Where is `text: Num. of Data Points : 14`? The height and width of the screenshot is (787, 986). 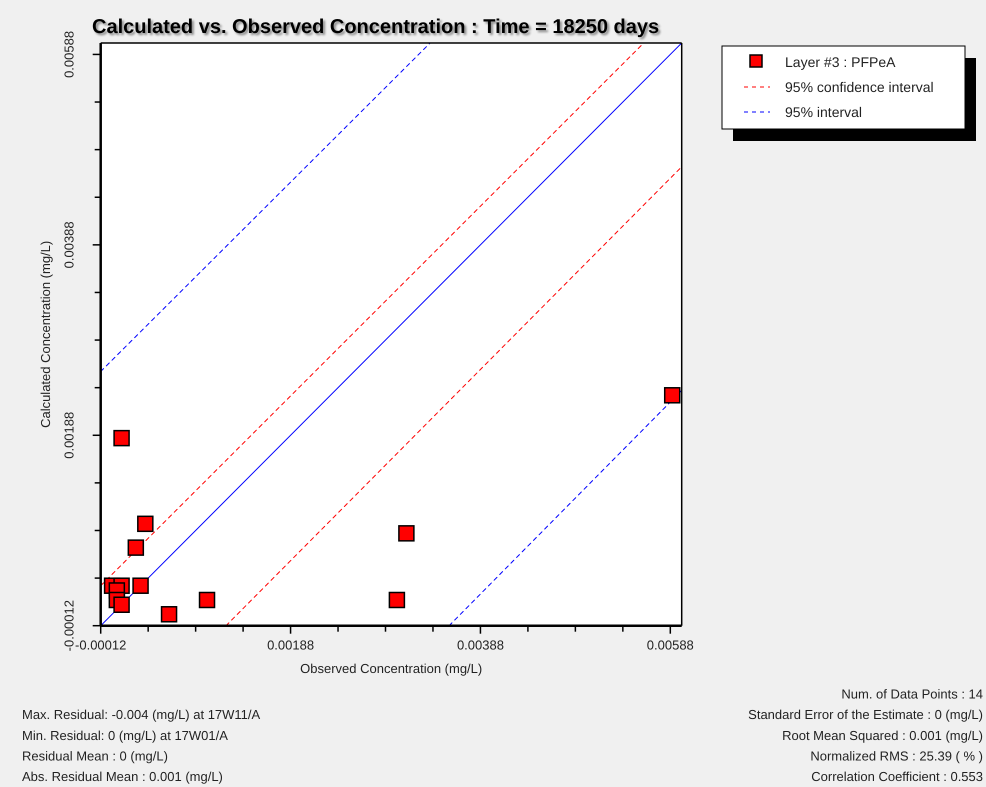
text: Num. of Data Points : 14 is located at coordinates (912, 694).